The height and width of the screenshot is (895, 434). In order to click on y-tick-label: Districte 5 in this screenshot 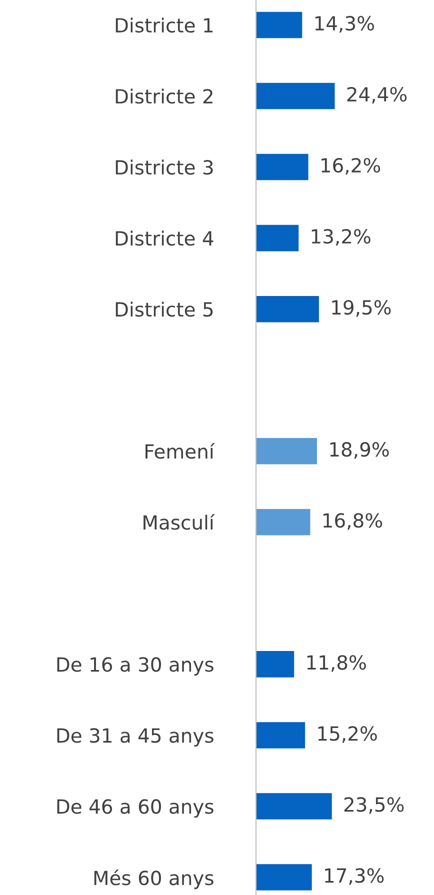, I will do `click(164, 309)`.